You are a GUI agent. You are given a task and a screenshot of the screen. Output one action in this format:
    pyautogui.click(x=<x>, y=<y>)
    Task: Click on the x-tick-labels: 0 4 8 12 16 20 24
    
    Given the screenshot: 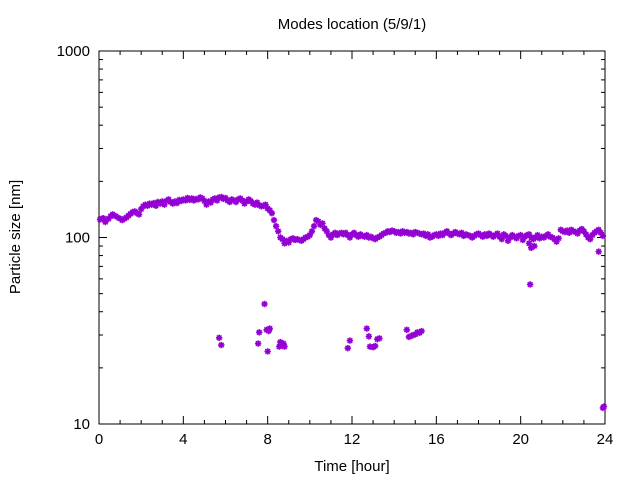 What is the action you would take?
    pyautogui.click(x=354, y=439)
    